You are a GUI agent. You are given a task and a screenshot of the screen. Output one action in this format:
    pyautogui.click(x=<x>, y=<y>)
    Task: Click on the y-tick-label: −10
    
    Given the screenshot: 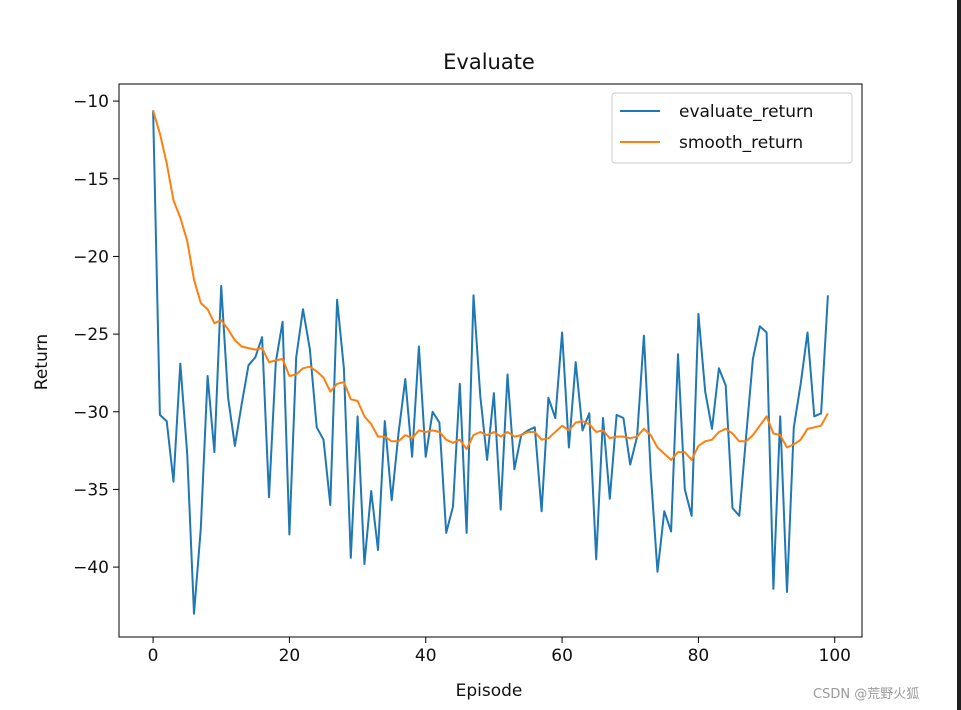 What is the action you would take?
    pyautogui.click(x=91, y=102)
    